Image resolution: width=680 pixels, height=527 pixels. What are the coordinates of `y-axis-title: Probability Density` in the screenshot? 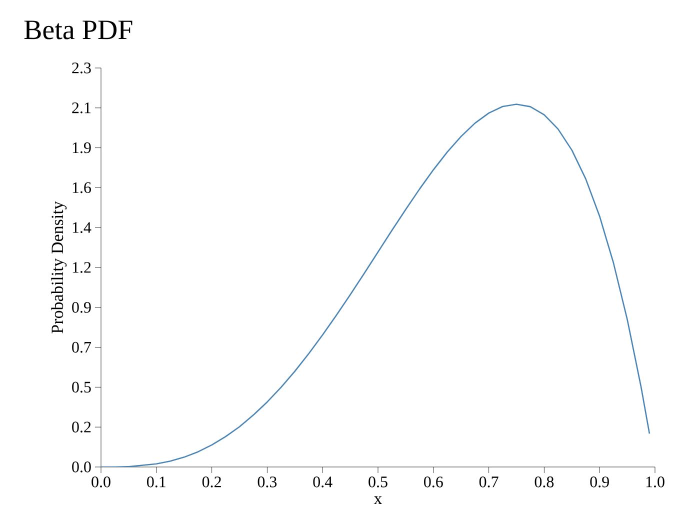 It's located at (59, 267).